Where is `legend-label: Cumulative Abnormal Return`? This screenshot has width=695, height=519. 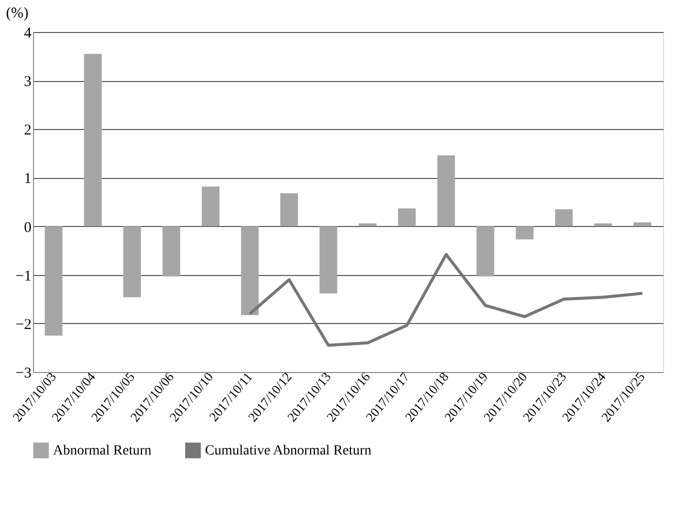 legend-label: Cumulative Abnormal Return is located at coordinates (288, 450).